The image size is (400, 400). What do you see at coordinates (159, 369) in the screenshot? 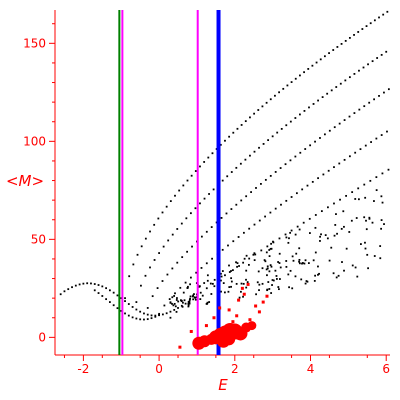
I see `x-tick-label: 0` at bounding box center [159, 369].